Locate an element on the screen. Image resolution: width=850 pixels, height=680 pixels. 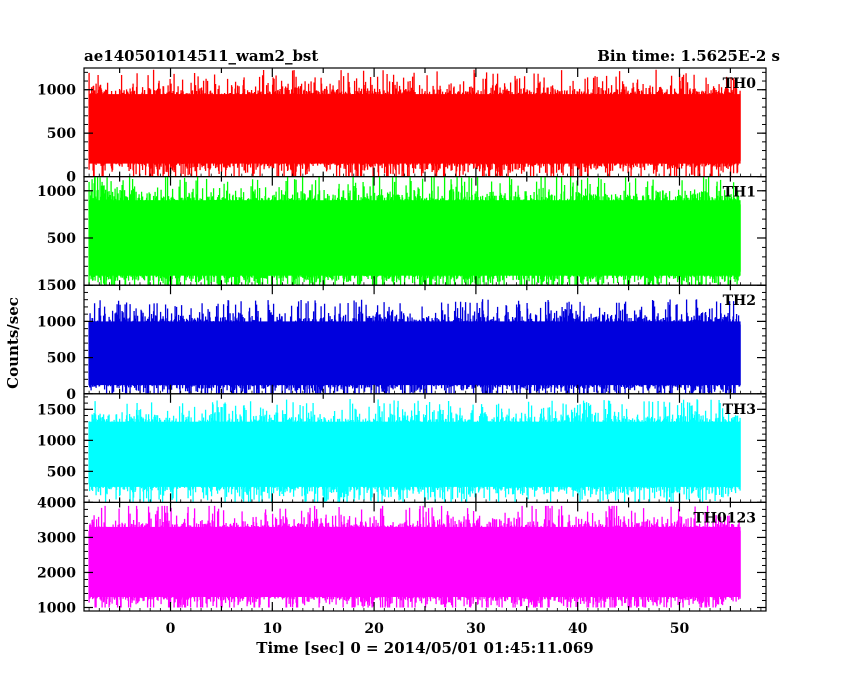
y-tick-label: 2000 is located at coordinates (56, 573).